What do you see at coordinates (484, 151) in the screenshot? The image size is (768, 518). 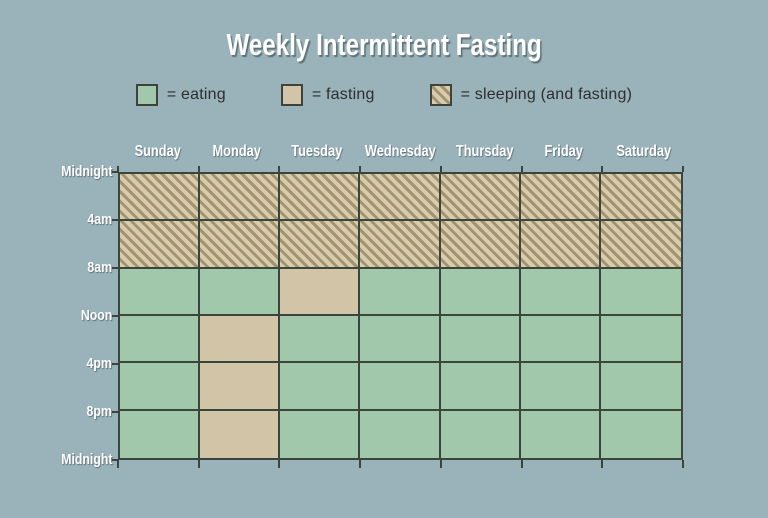 I see `day-label-thursday: Thursday` at bounding box center [484, 151].